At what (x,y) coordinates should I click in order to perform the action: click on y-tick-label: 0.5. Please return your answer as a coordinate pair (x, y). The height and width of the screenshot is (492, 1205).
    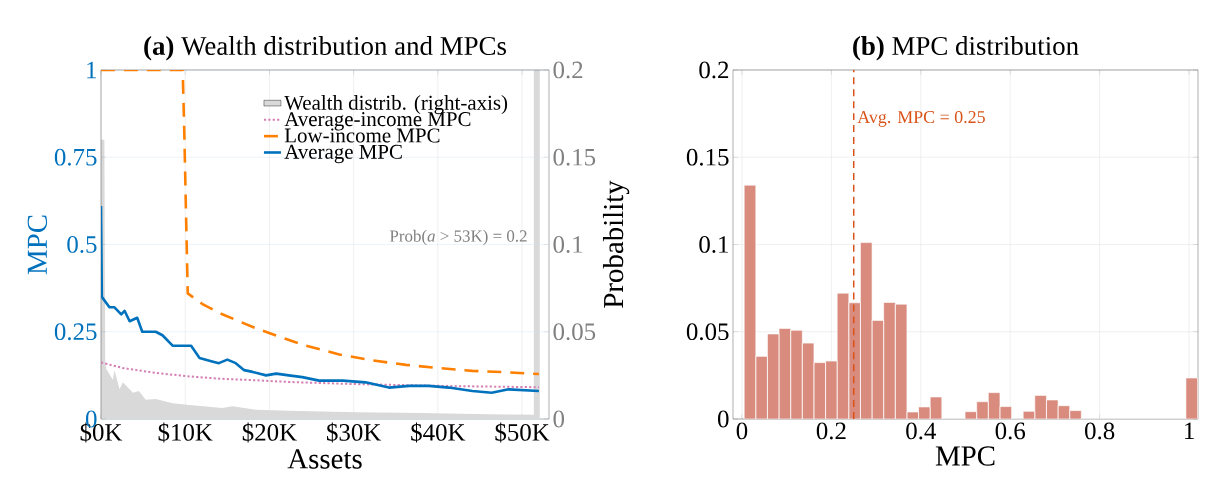
    Looking at the image, I should click on (82, 244).